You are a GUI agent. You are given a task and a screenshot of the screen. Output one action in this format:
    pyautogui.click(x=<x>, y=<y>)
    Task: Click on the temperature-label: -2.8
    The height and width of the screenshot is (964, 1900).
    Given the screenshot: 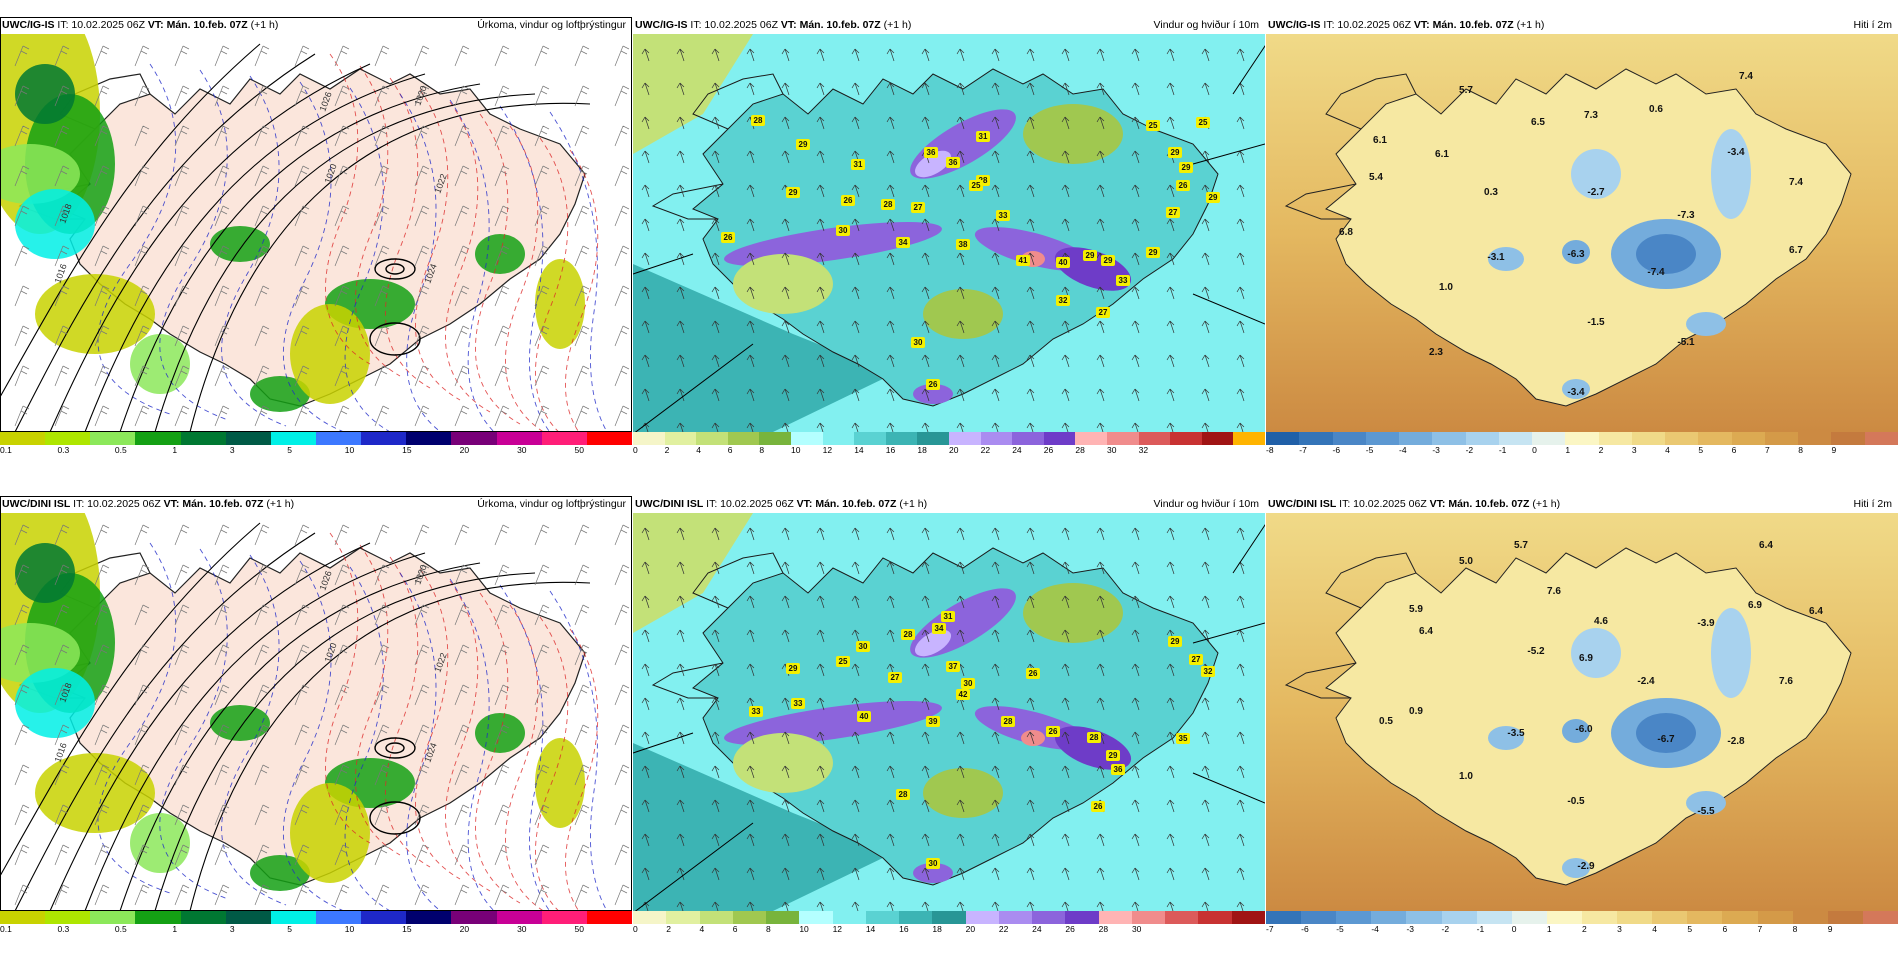 What is the action you would take?
    pyautogui.click(x=1736, y=741)
    